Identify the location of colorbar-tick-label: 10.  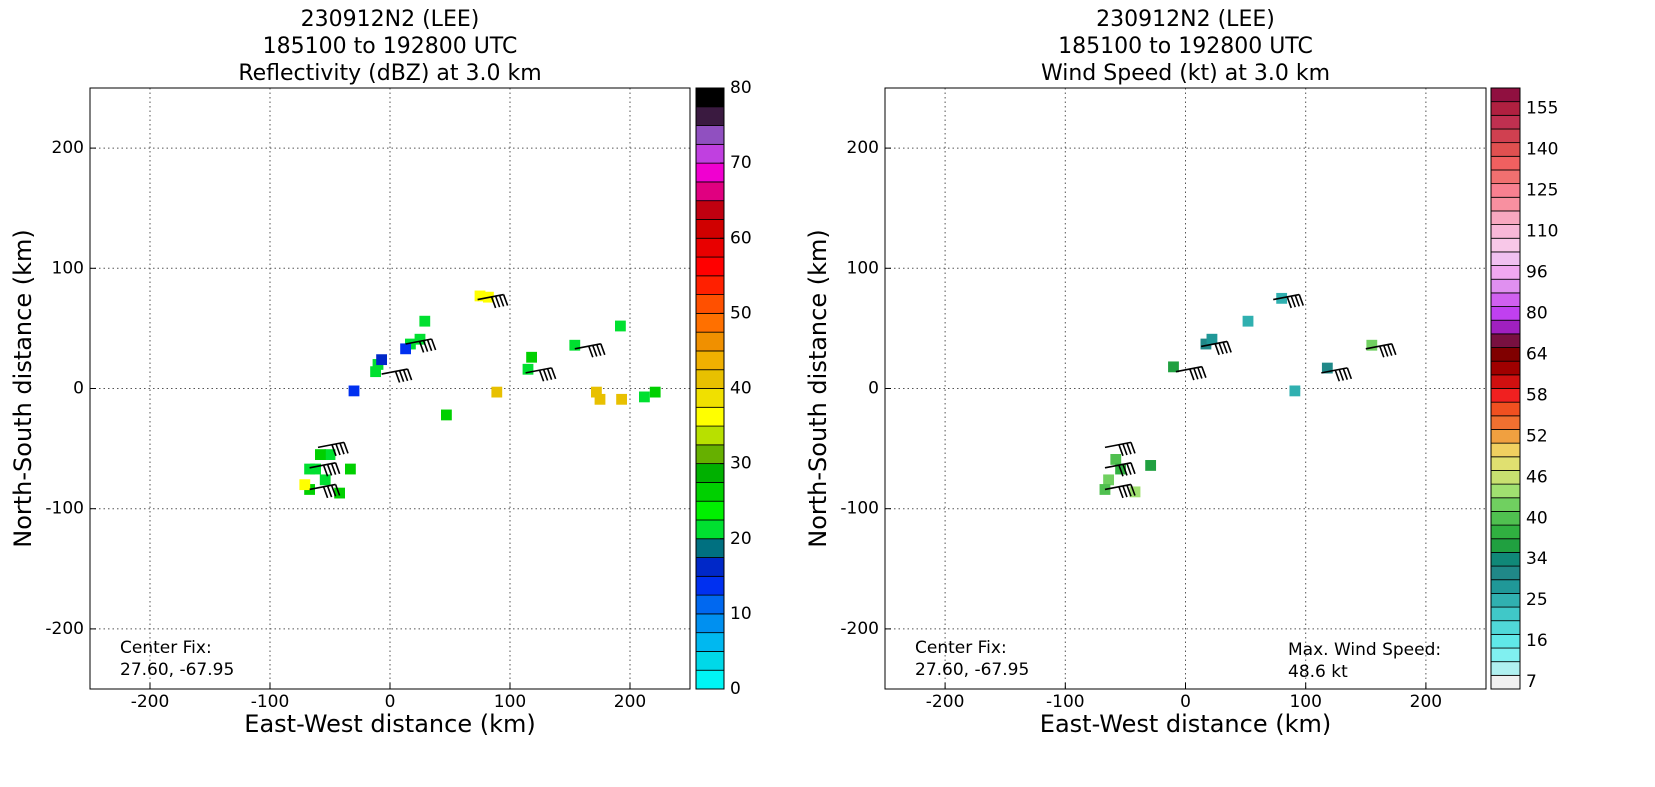
(741, 614).